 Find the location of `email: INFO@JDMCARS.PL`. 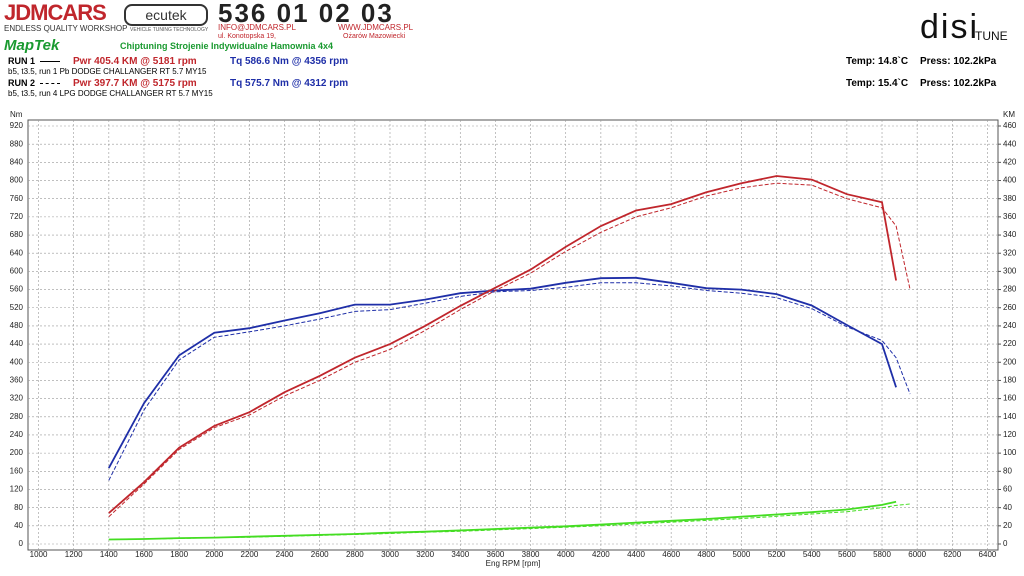

email: INFO@JDMCARS.PL is located at coordinates (257, 27).